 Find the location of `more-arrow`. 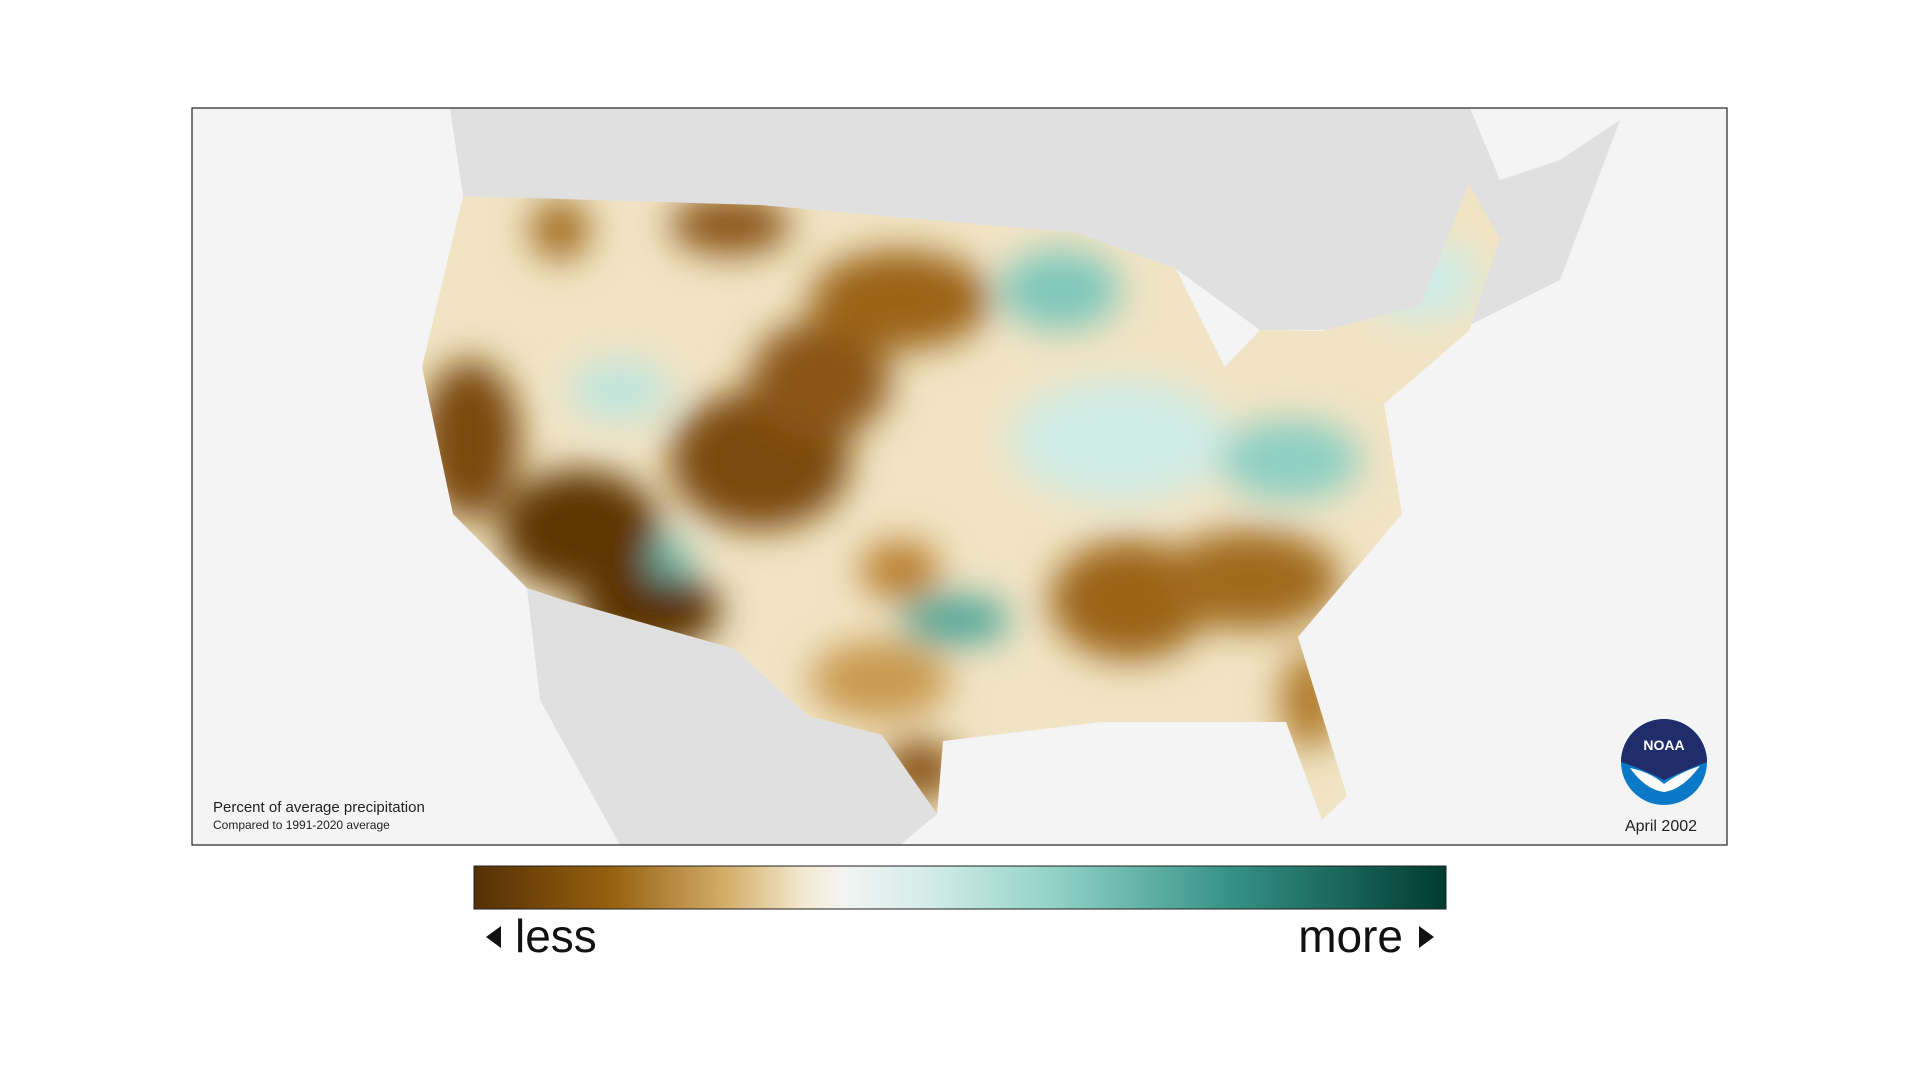

more-arrow is located at coordinates (1426, 937).